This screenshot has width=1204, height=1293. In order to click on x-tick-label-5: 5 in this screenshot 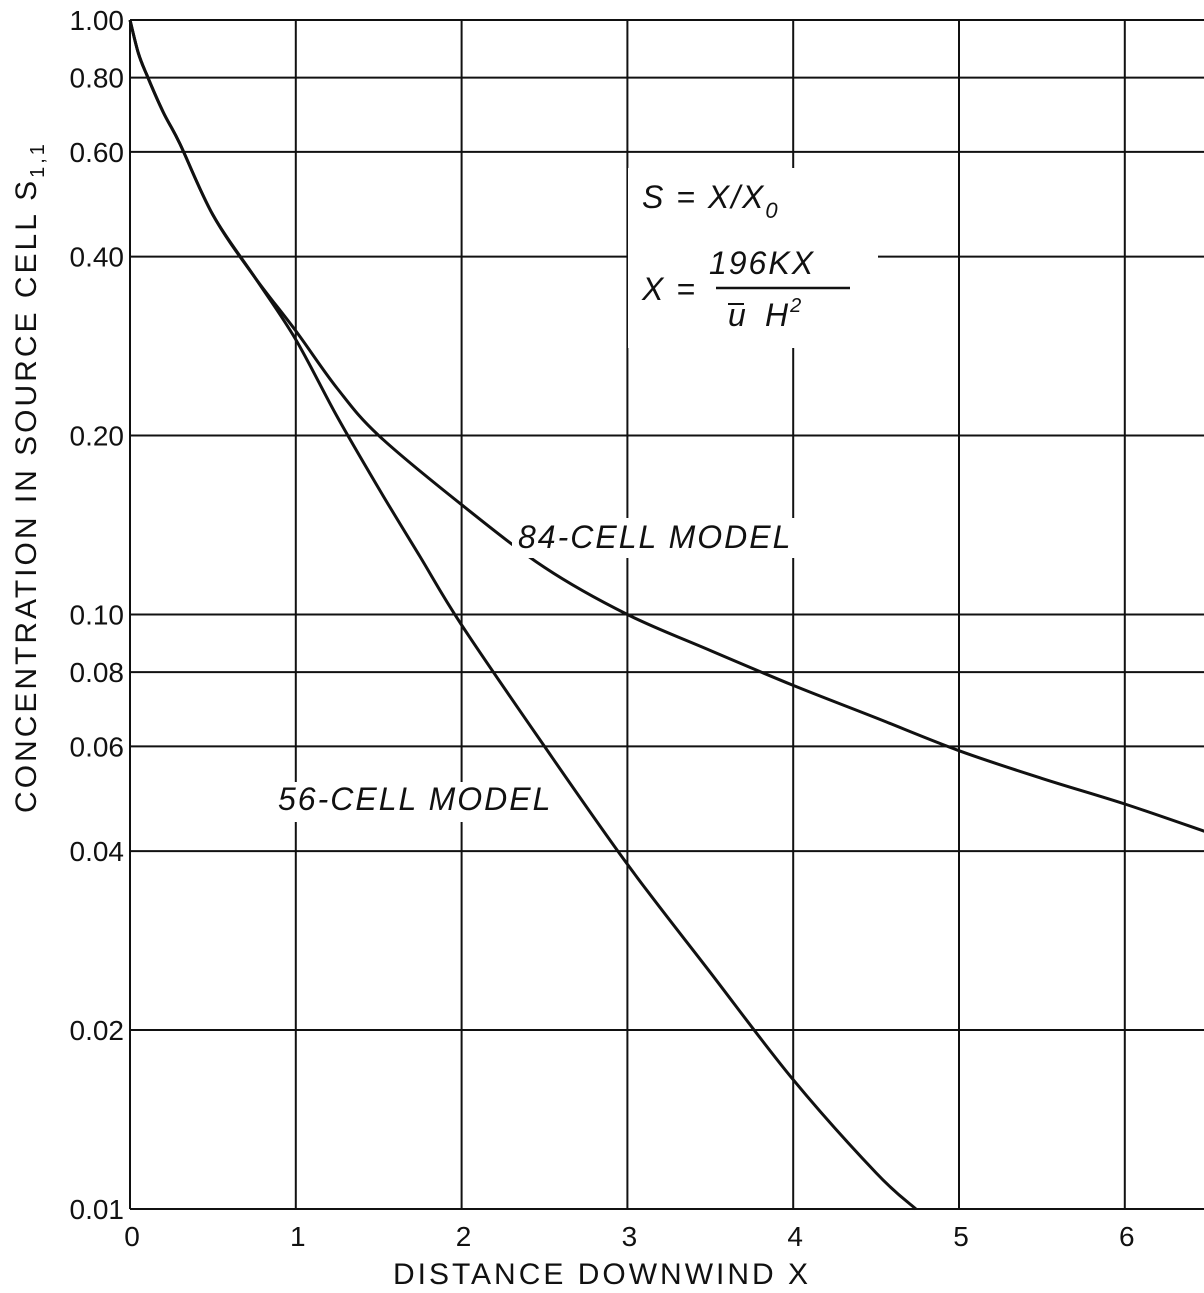, I will do `click(961, 1236)`.